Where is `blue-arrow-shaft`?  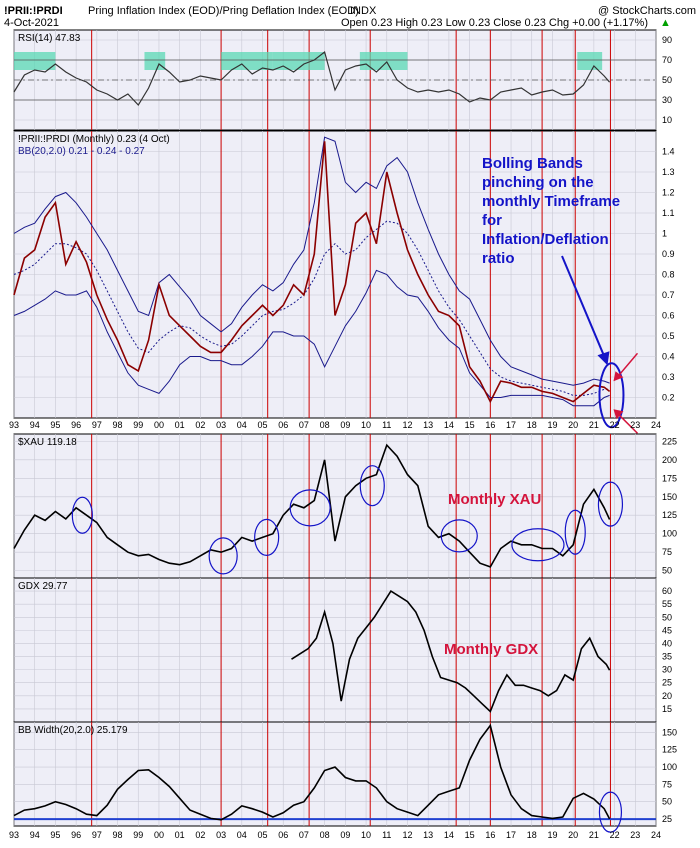
blue-arrow-shaft is located at coordinates (584, 307).